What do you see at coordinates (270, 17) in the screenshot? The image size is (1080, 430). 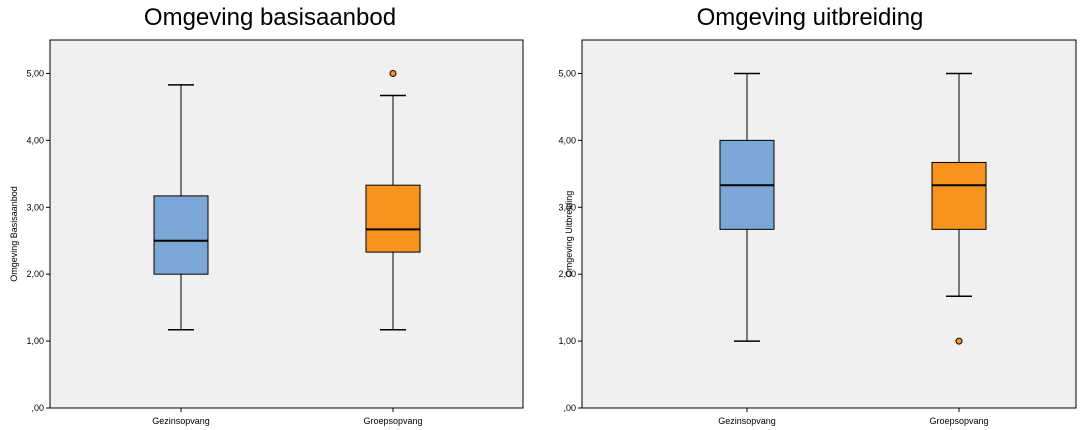 I see `chart-title: Omgeving basisaanbod` at bounding box center [270, 17].